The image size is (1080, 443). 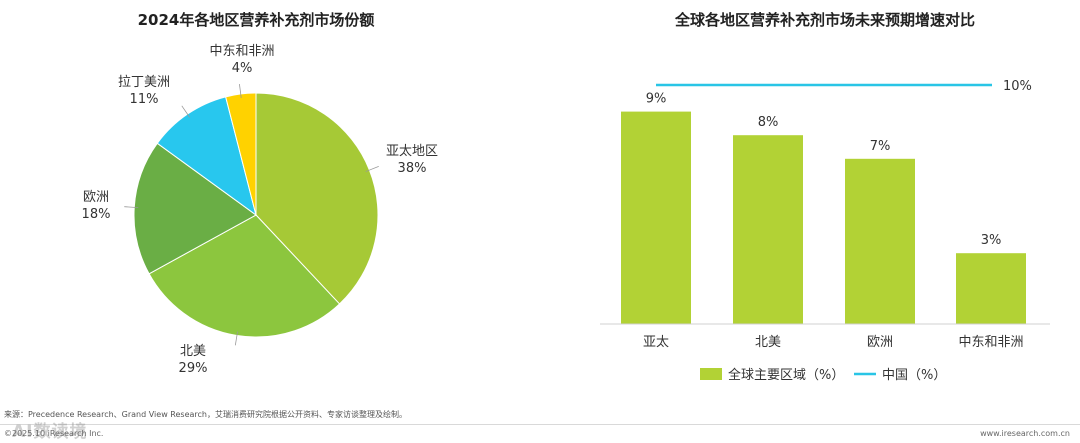 I want to click on pie-slice-value-label: 29%, so click(x=193, y=368).